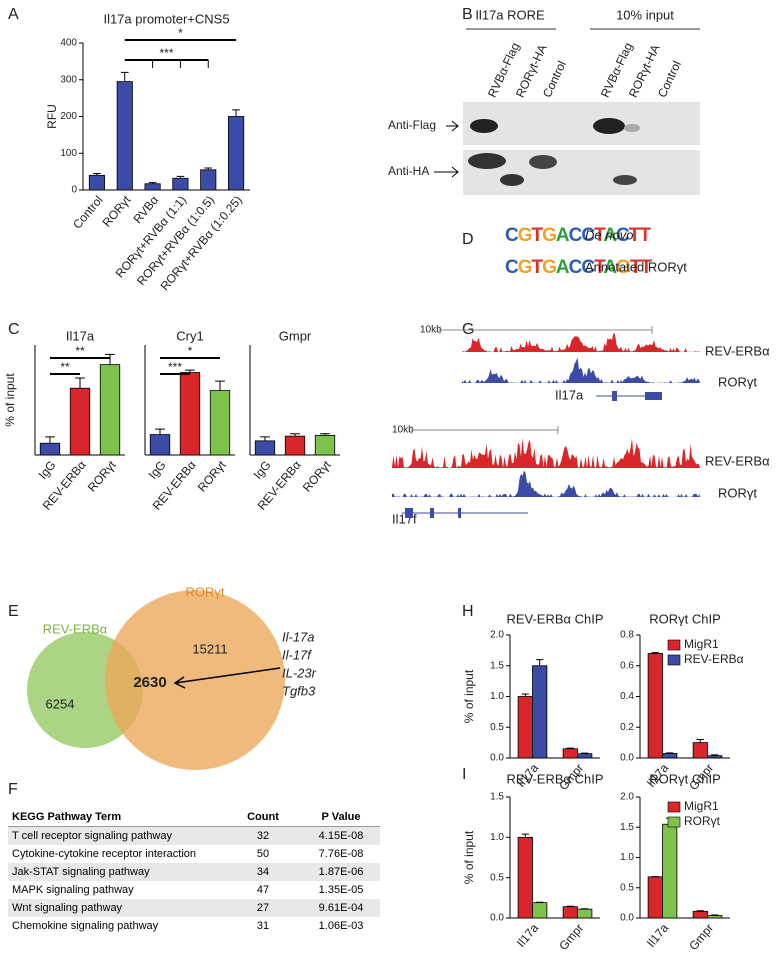  Describe the element at coordinates (571, 937) in the screenshot. I see `x-tick-label: Gmpr` at that location.